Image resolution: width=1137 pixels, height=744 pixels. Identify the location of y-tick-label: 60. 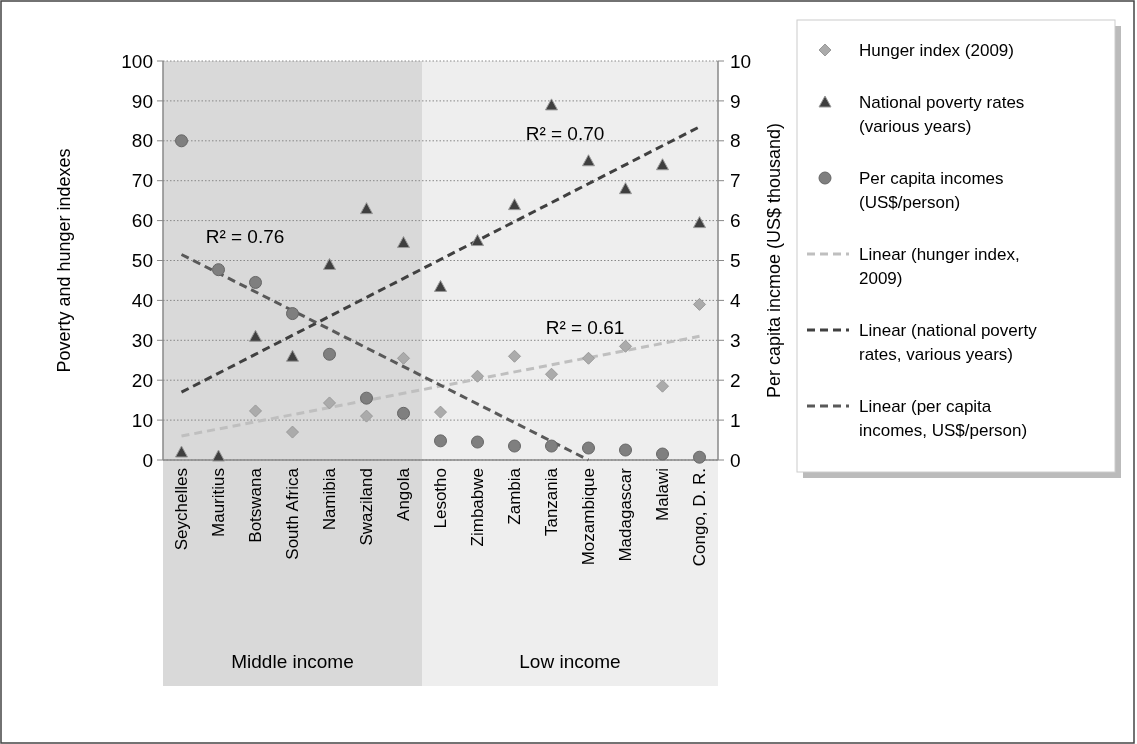
(142, 221).